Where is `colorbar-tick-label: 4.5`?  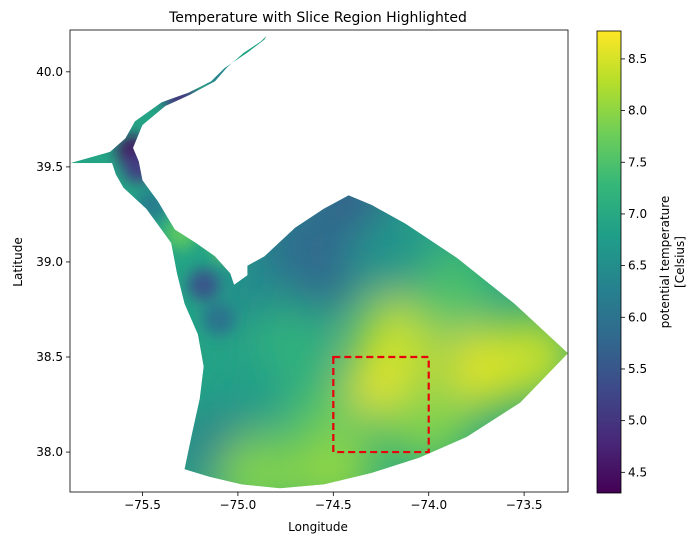
colorbar-tick-label: 4.5 is located at coordinates (637, 472).